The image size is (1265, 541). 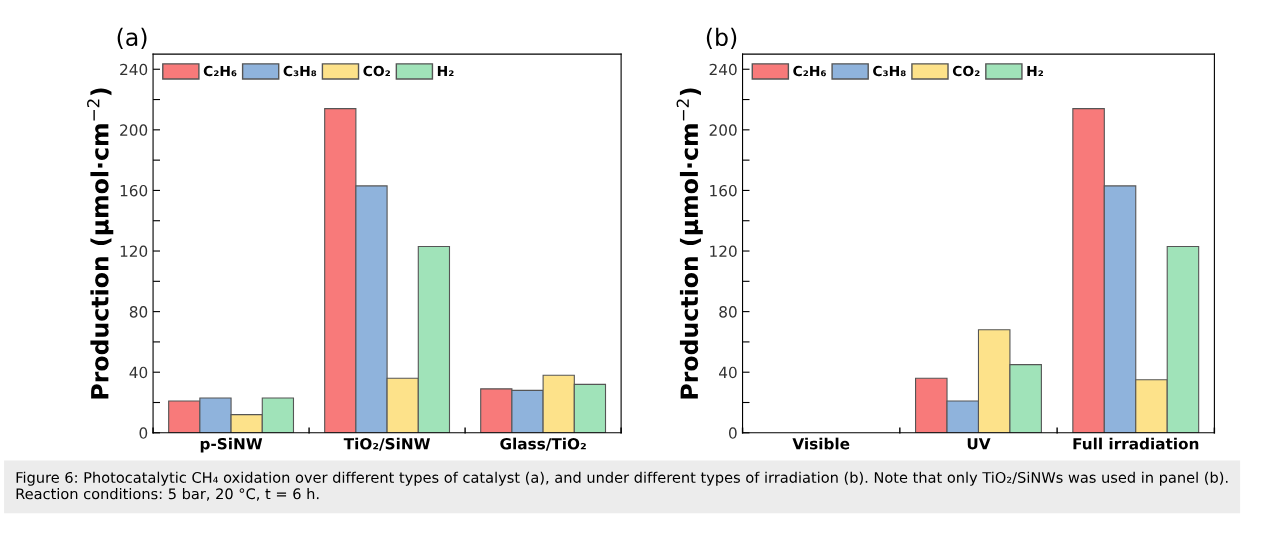 What do you see at coordinates (387, 444) in the screenshot?
I see `x-tick-label: TiO₂/SiNW` at bounding box center [387, 444].